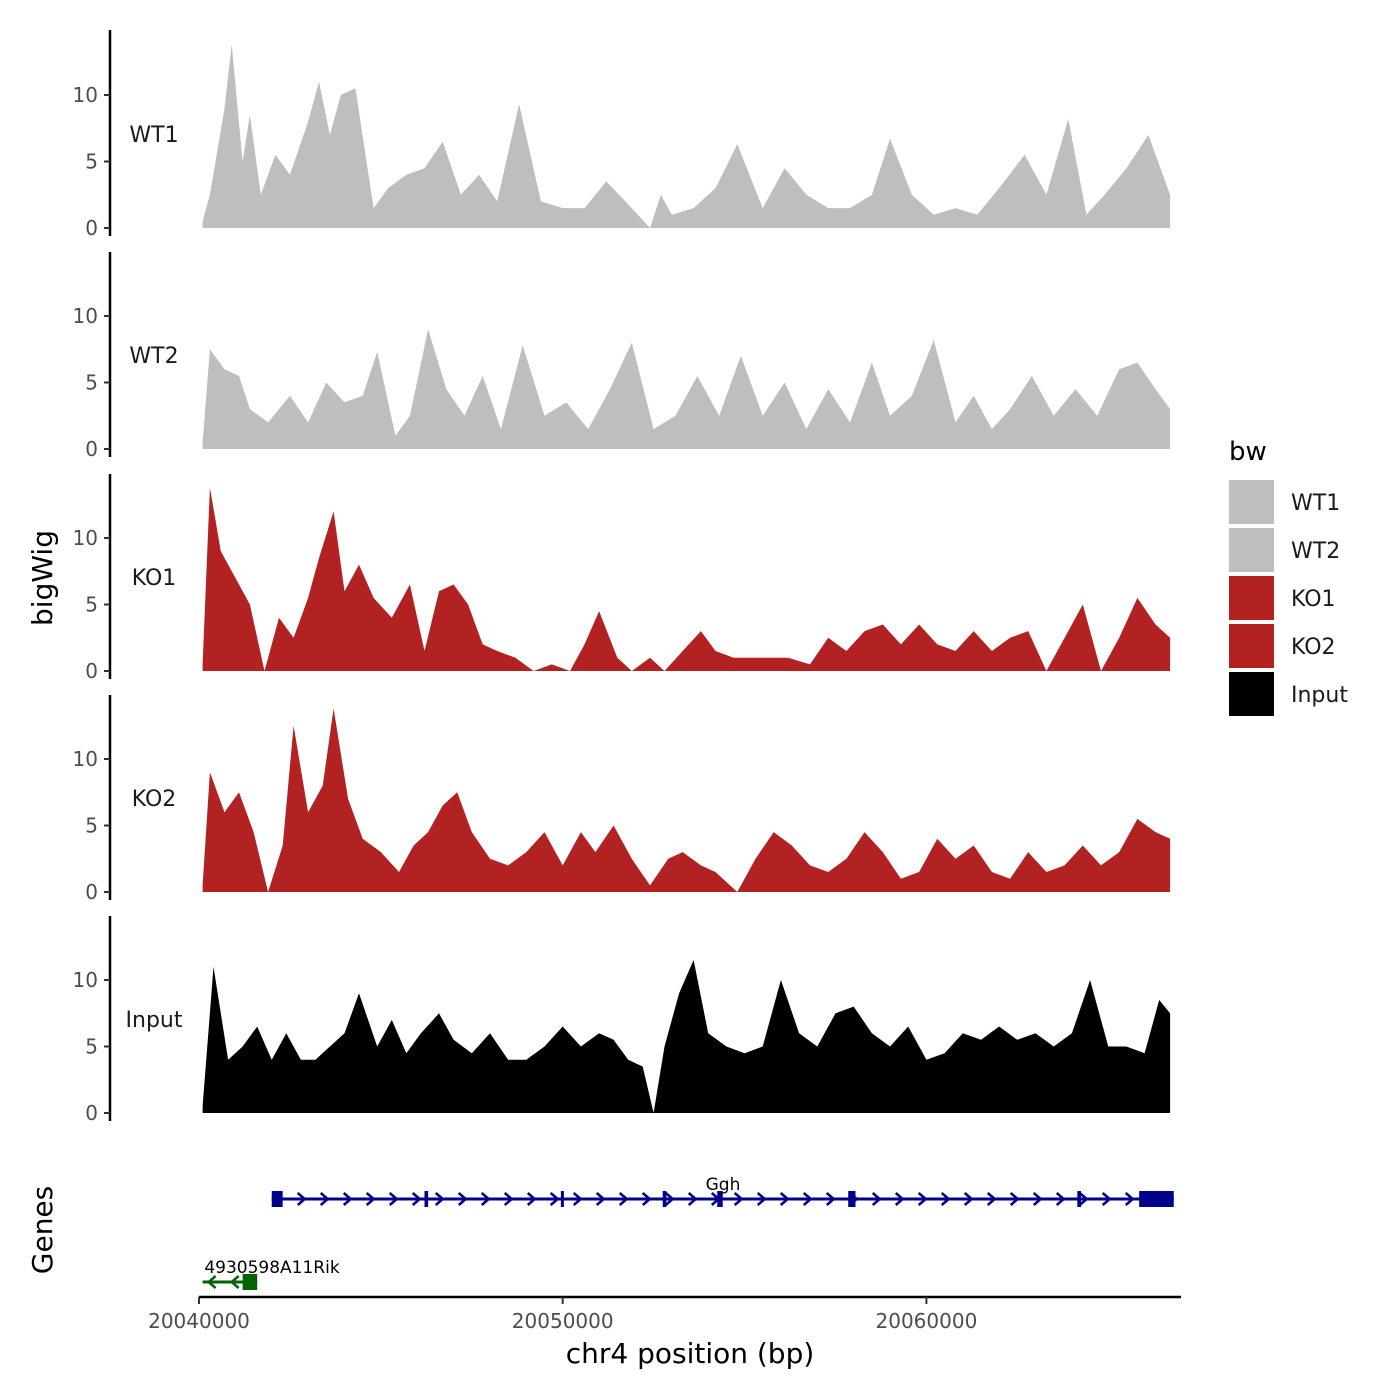  What do you see at coordinates (686, 1036) in the screenshot?
I see `area-input` at bounding box center [686, 1036].